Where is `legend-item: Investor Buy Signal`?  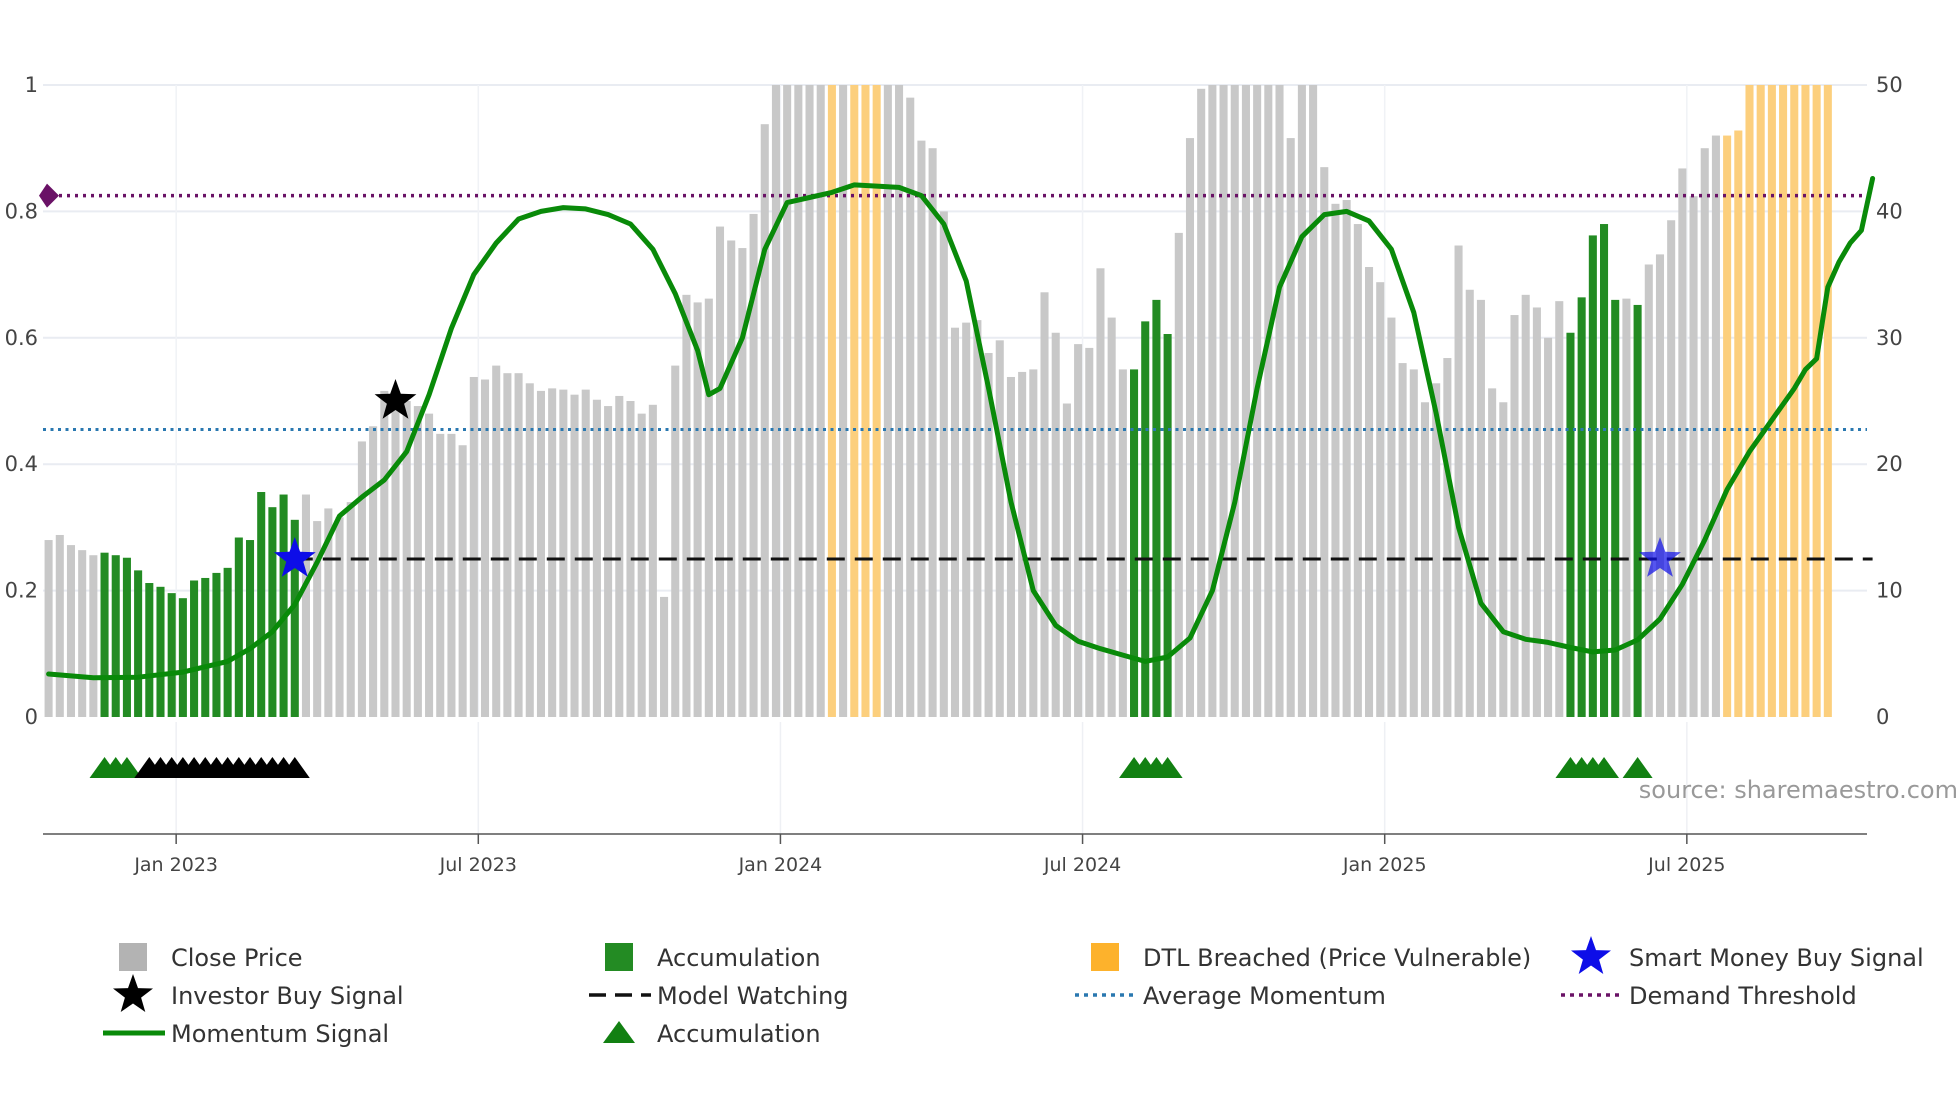
legend-item: Investor Buy Signal is located at coordinates (258, 993).